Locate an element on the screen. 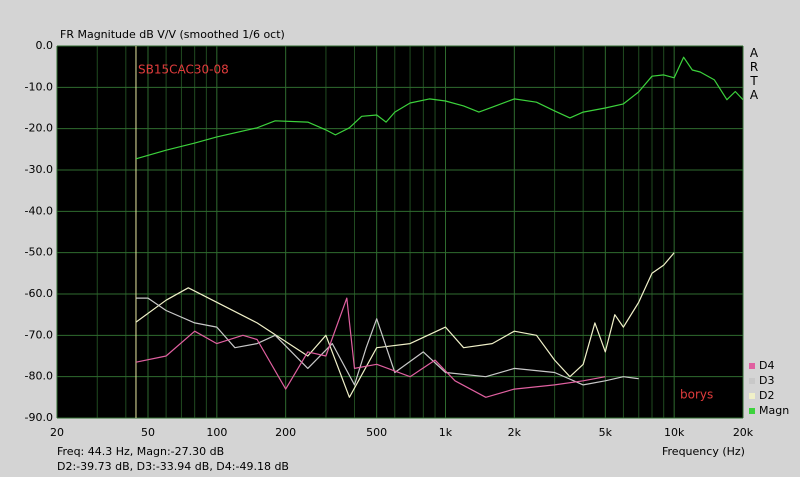 Image resolution: width=800 pixels, height=477 pixels. y-tick-label: -30.0 is located at coordinates (39, 169).